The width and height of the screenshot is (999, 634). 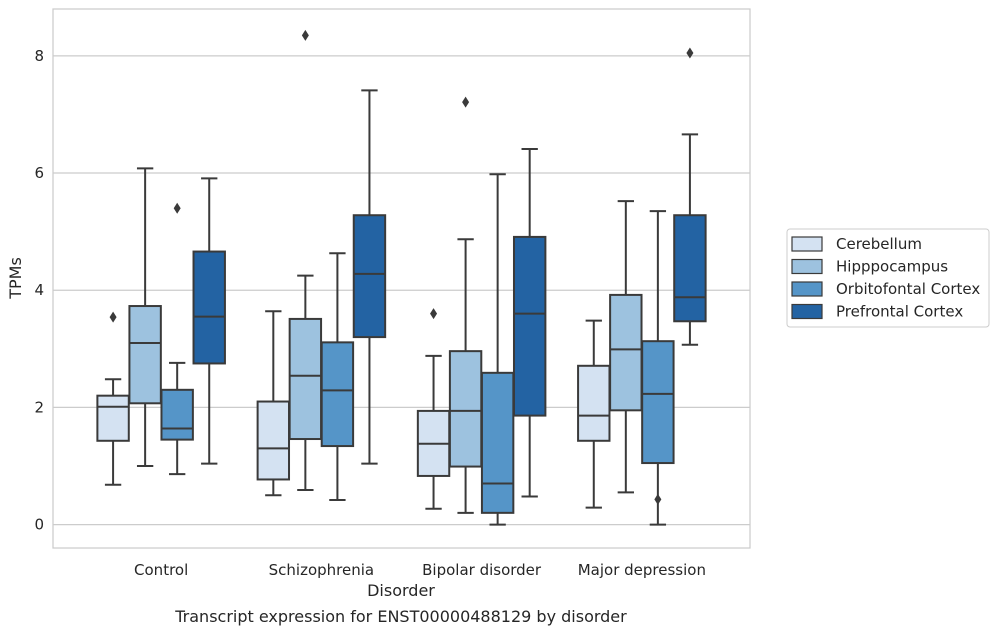 I want to click on legend-frame, so click(x=888, y=278).